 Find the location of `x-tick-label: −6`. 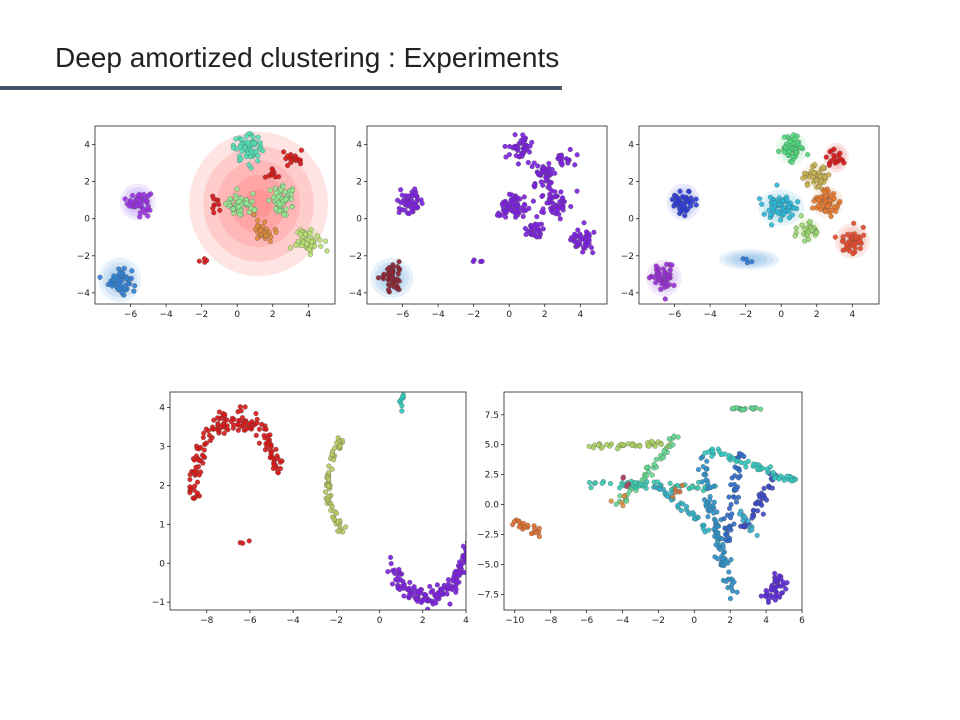

x-tick-label: −6 is located at coordinates (587, 621).